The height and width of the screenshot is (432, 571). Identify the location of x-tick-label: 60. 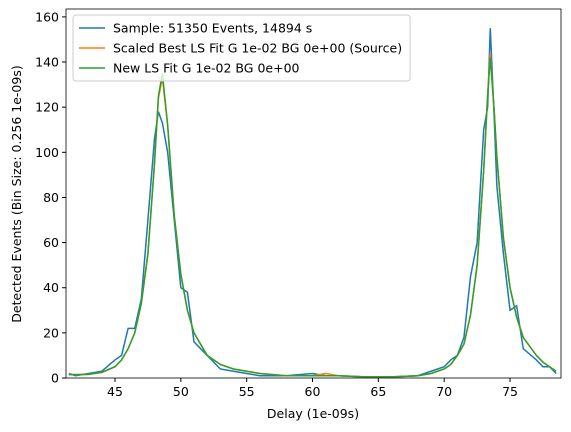
(313, 391).